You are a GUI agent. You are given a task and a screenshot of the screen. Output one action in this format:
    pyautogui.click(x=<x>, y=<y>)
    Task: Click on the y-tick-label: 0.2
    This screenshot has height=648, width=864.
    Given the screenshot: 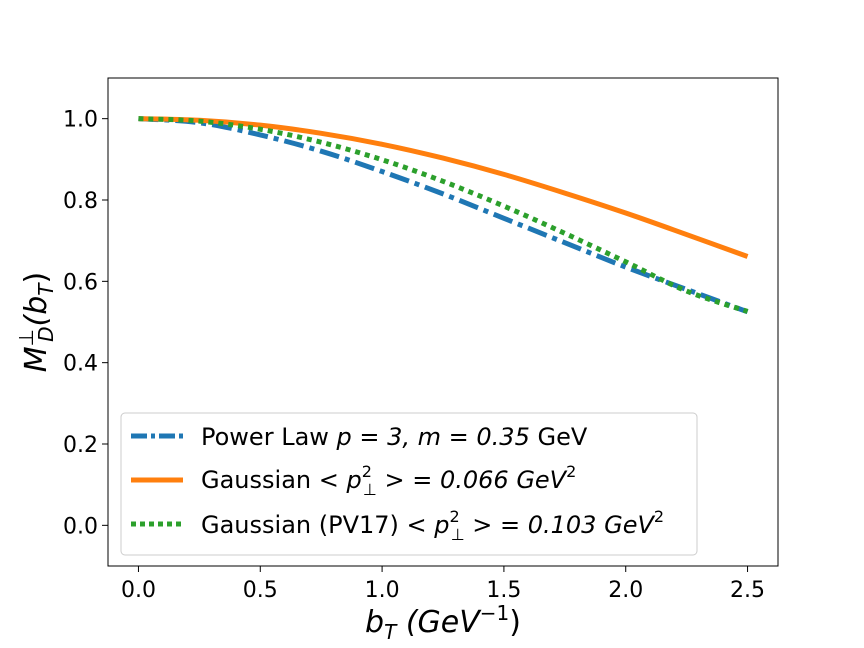 What is the action you would take?
    pyautogui.click(x=80, y=445)
    